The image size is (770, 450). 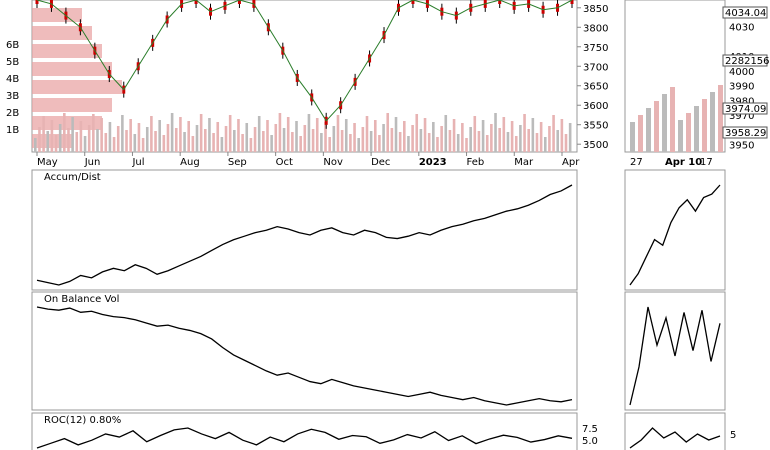 What do you see at coordinates (92, 162) in the screenshot?
I see `price-x-tick-label: Jun` at bounding box center [92, 162].